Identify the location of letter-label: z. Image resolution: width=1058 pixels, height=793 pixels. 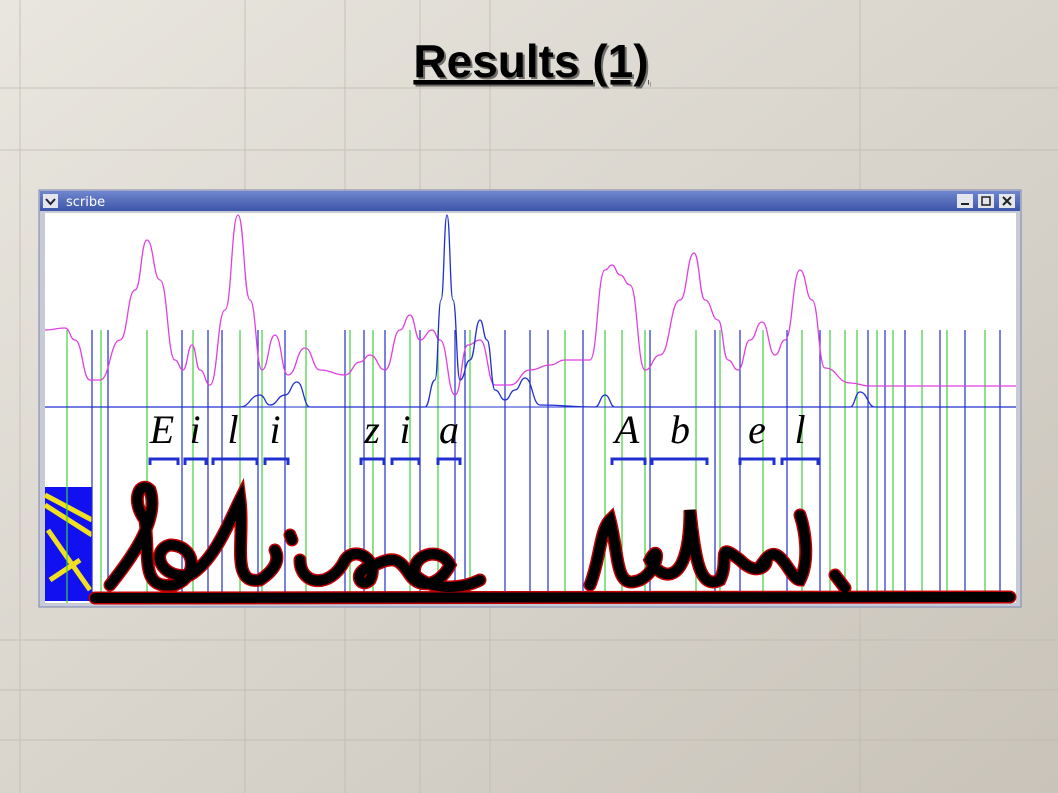
(371, 429).